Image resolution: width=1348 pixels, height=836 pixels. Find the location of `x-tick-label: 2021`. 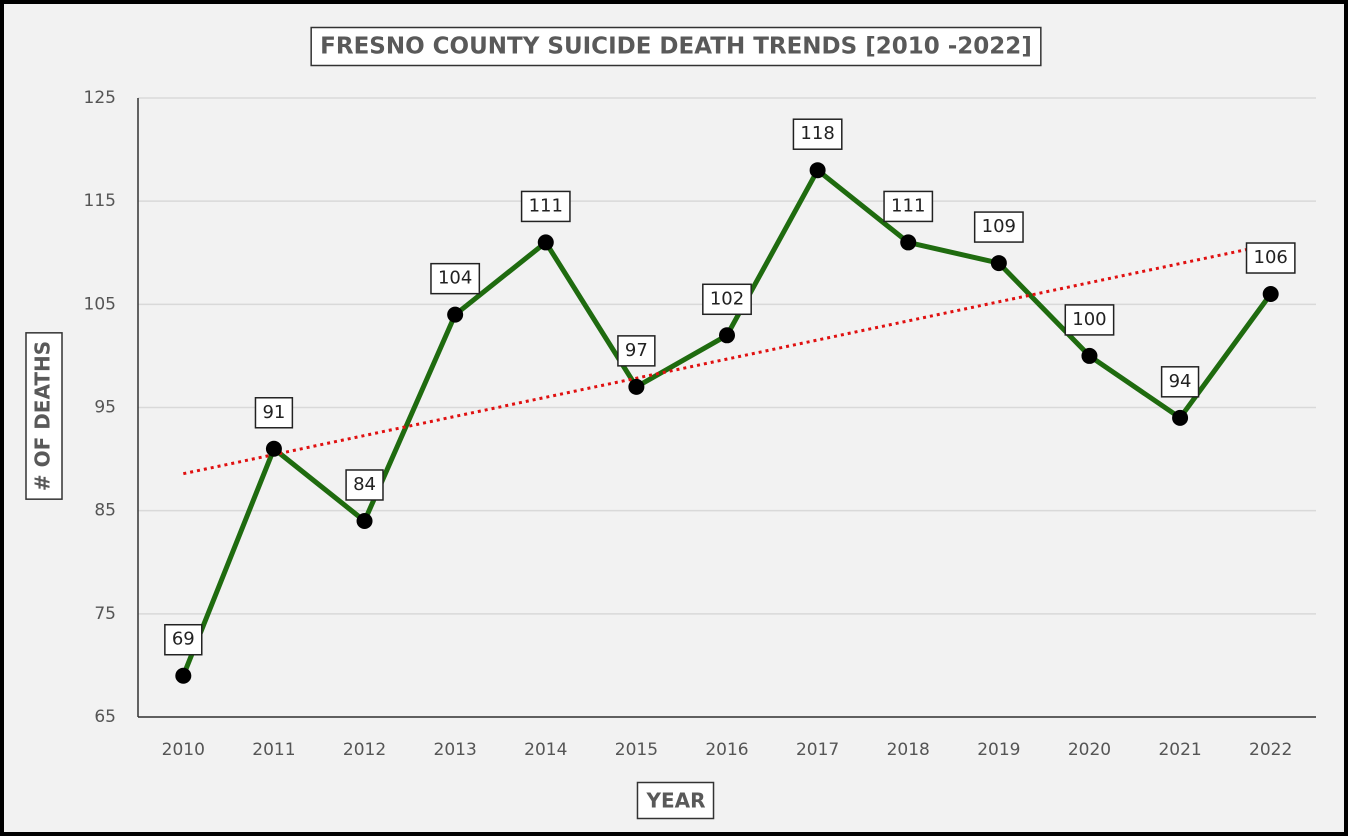

x-tick-label: 2021 is located at coordinates (1179, 750).